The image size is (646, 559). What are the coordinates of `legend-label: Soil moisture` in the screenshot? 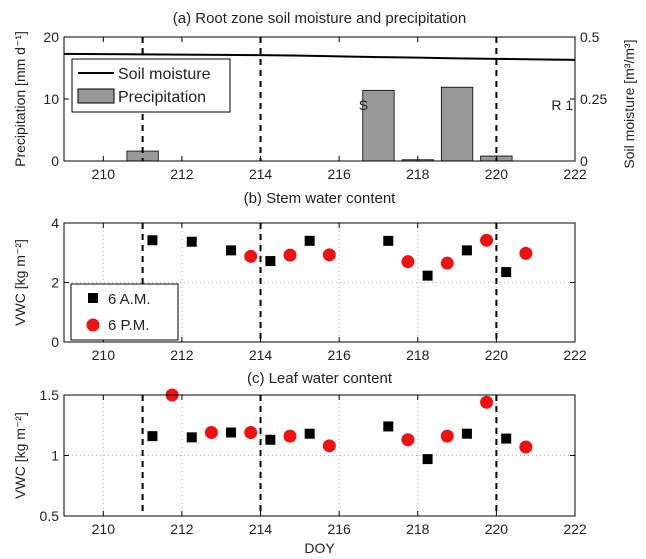 It's located at (164, 74).